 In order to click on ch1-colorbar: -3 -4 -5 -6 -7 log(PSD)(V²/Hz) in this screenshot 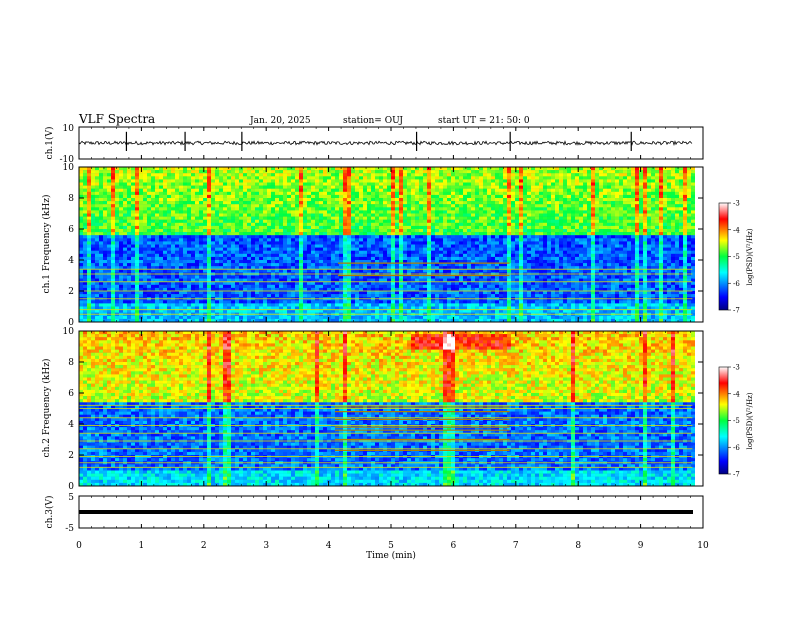, I will do `click(736, 257)`.